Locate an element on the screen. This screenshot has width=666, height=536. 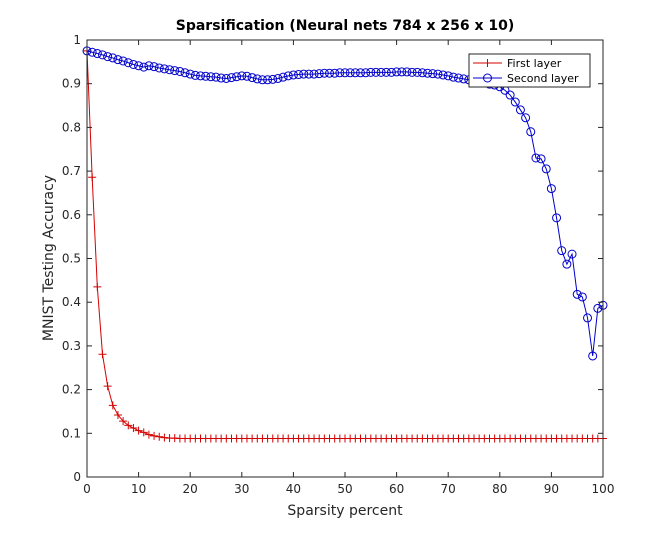
y-tick-label: 0.9 is located at coordinates (71, 84).